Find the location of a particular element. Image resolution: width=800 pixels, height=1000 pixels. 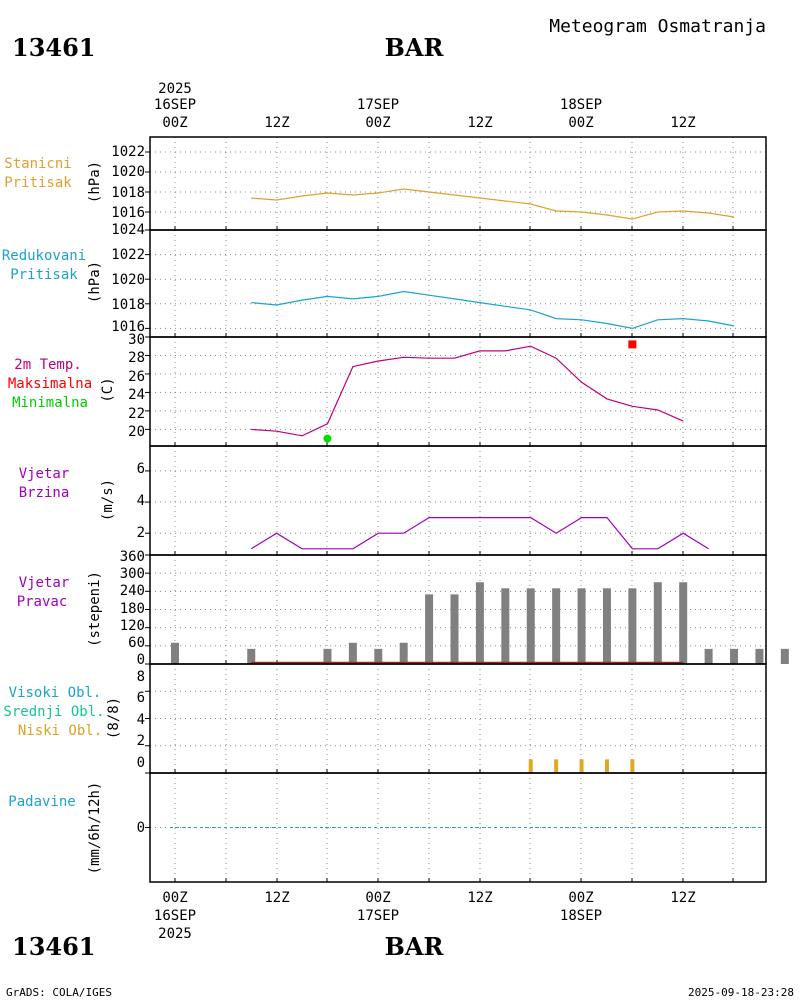

label-minimalna: Minimalna is located at coordinates (50, 403).